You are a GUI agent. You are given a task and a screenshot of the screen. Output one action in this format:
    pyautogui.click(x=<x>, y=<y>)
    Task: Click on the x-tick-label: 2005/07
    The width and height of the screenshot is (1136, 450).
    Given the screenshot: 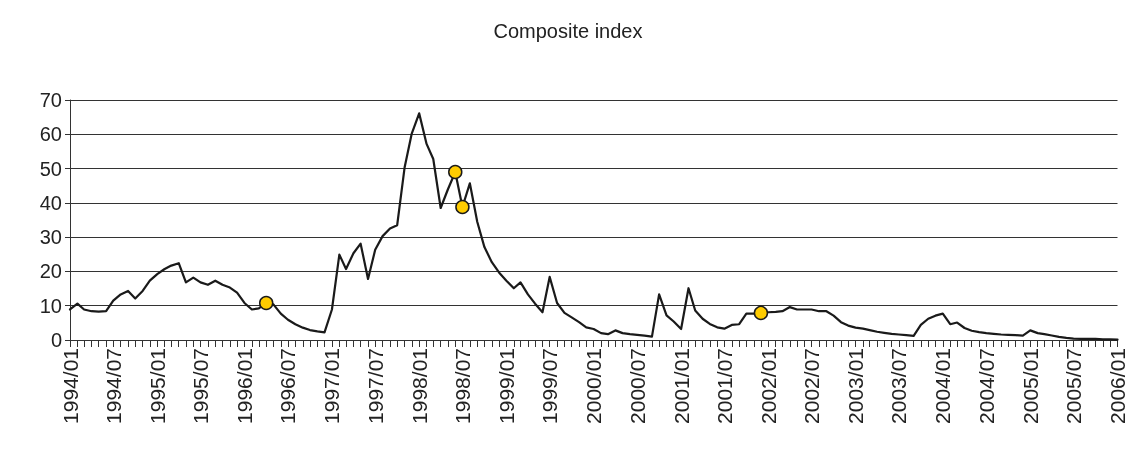 What is the action you would take?
    pyautogui.click(x=1074, y=386)
    